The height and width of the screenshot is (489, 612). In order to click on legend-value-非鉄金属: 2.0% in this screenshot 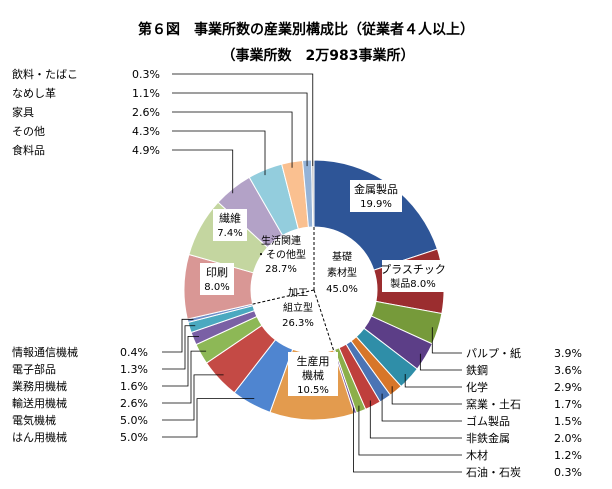, I will do `click(568, 438)`.